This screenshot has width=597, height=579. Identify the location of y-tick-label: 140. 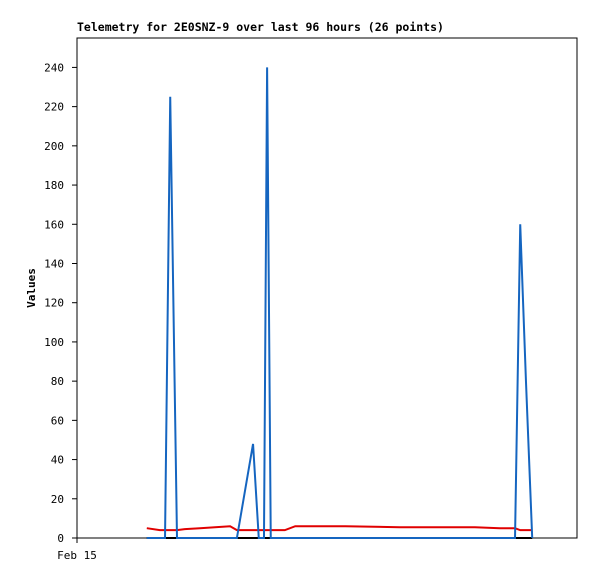
(54, 263).